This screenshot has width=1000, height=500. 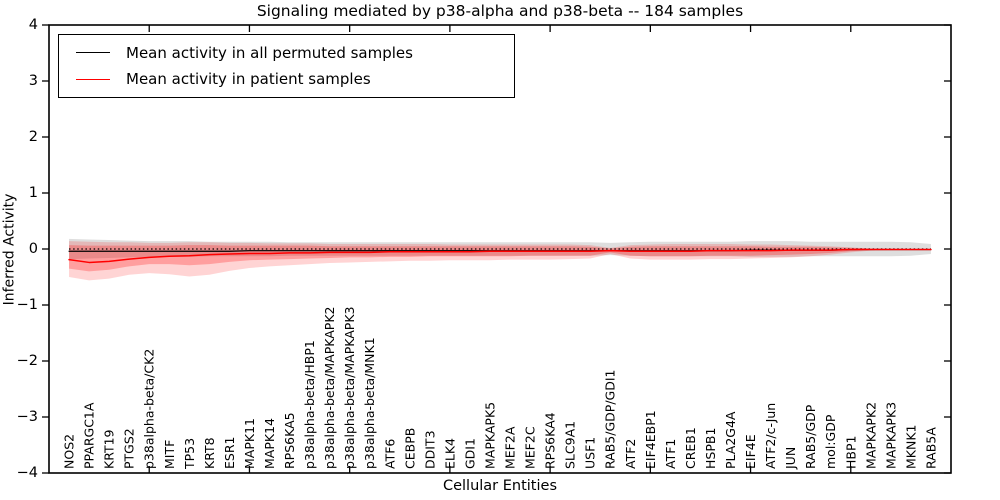 What do you see at coordinates (229, 453) in the screenshot?
I see `x-category-label: ESR1` at bounding box center [229, 453].